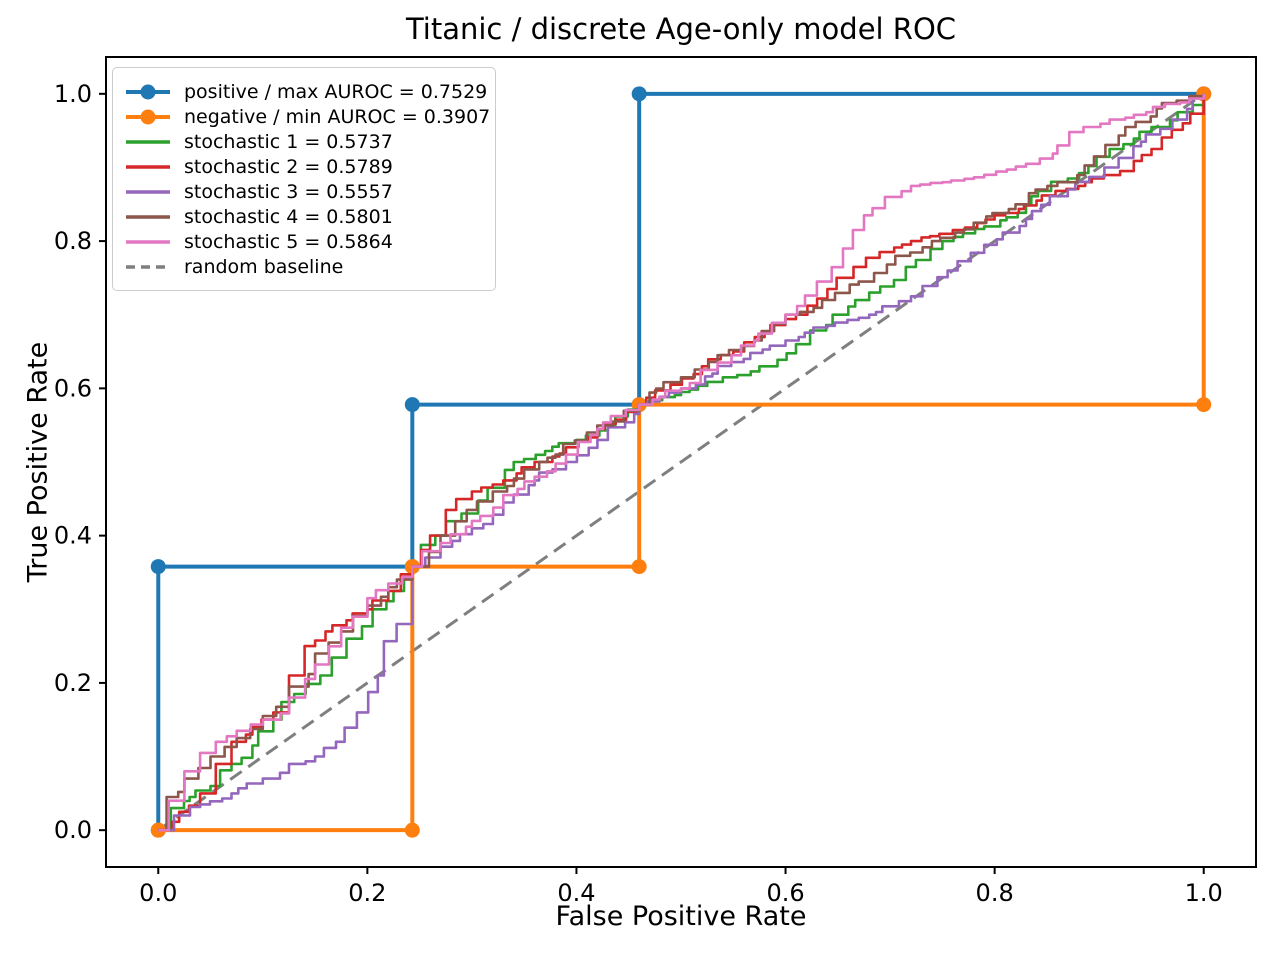  I want to click on legend-label: stochastic 5 = 0.5864, so click(288, 241).